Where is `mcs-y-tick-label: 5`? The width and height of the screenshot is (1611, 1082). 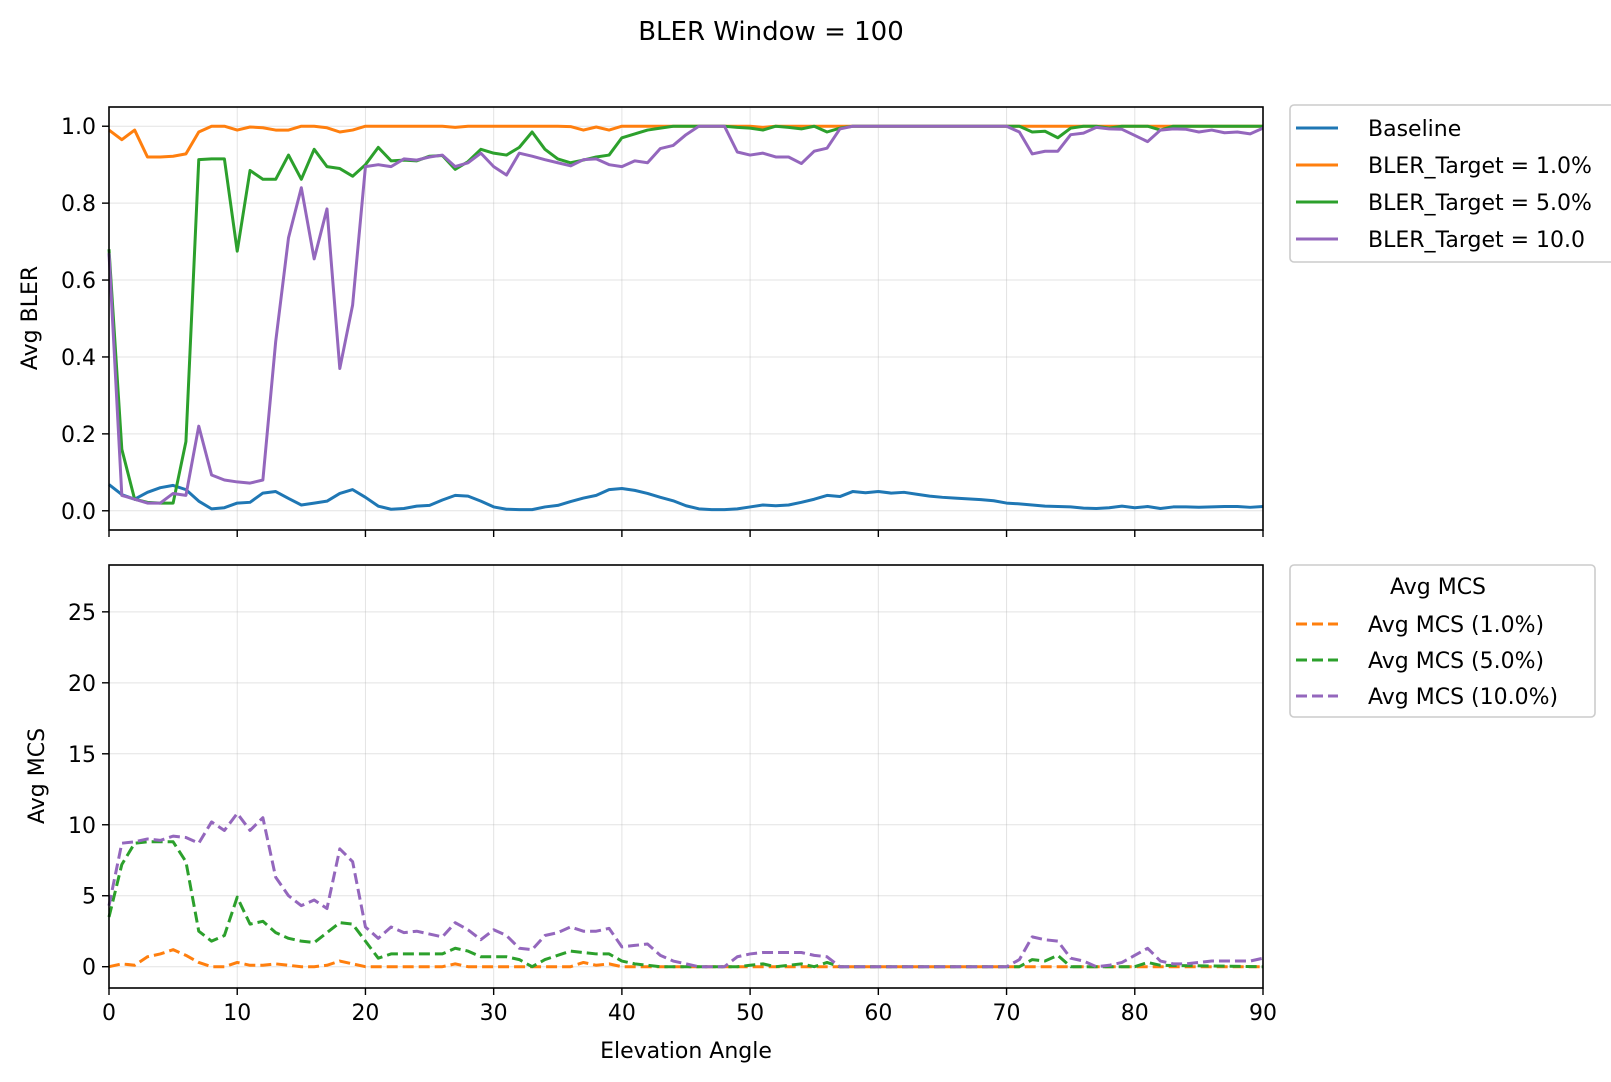 mcs-y-tick-label: 5 is located at coordinates (89, 897).